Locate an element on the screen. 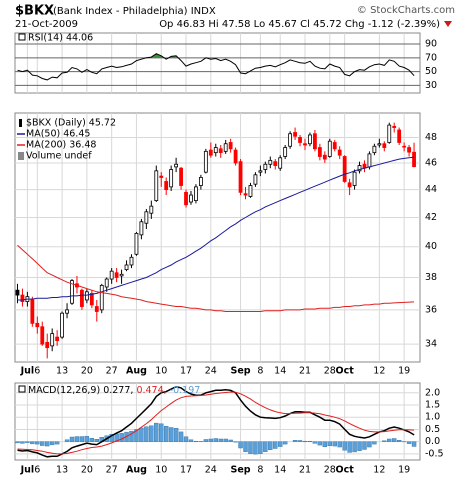  date: 21-Oct-2009 is located at coordinates (46, 24).